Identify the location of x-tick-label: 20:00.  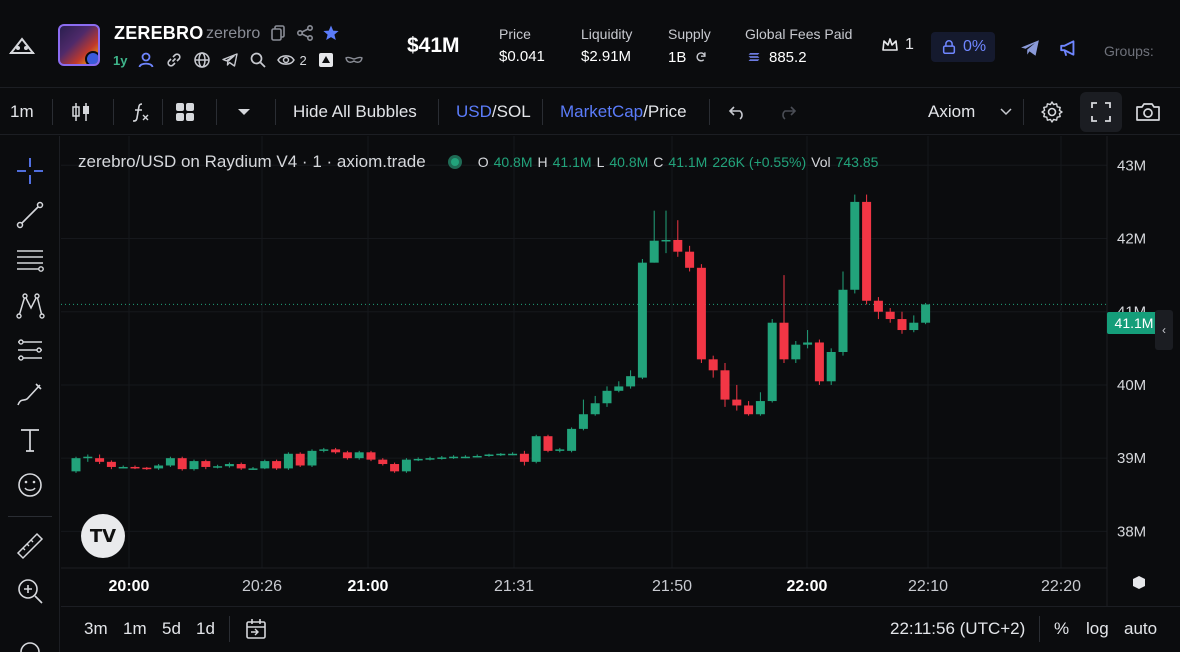
(129, 586).